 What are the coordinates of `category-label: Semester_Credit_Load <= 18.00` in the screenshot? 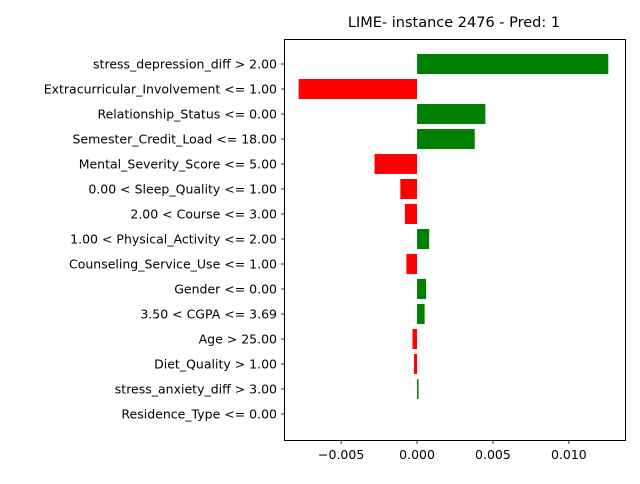 It's located at (175, 139).